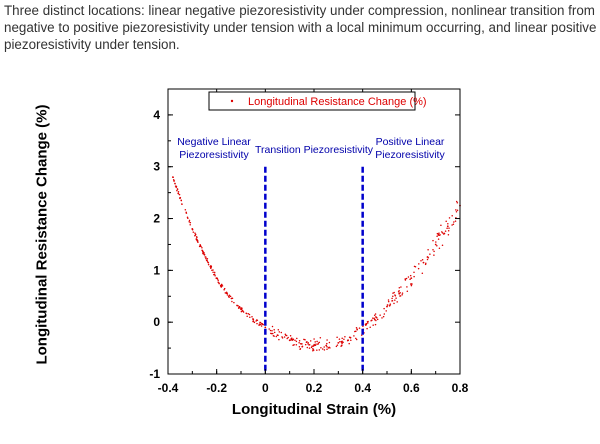  Describe the element at coordinates (232, 101) in the screenshot. I see `legend-marker` at that location.